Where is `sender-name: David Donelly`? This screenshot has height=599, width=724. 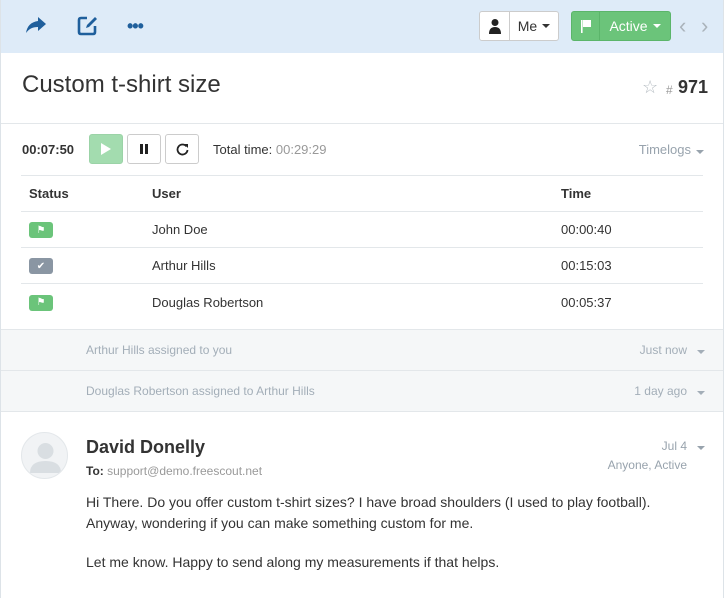
sender-name: David Donelly is located at coordinates (146, 447).